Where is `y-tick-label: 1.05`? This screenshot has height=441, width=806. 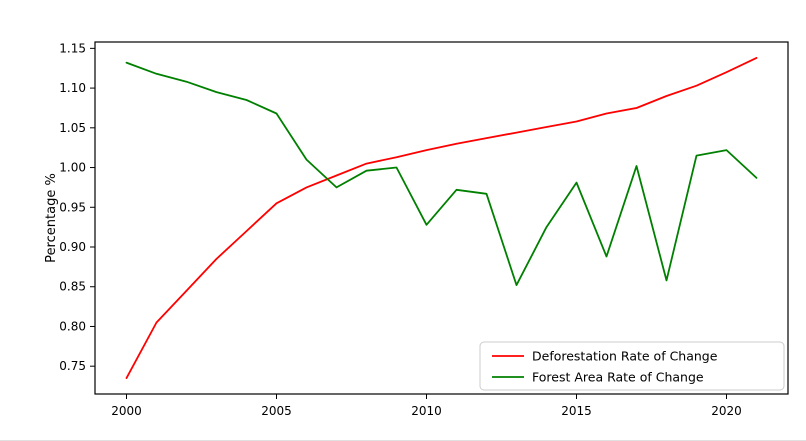 y-tick-label: 1.05 is located at coordinates (72, 128).